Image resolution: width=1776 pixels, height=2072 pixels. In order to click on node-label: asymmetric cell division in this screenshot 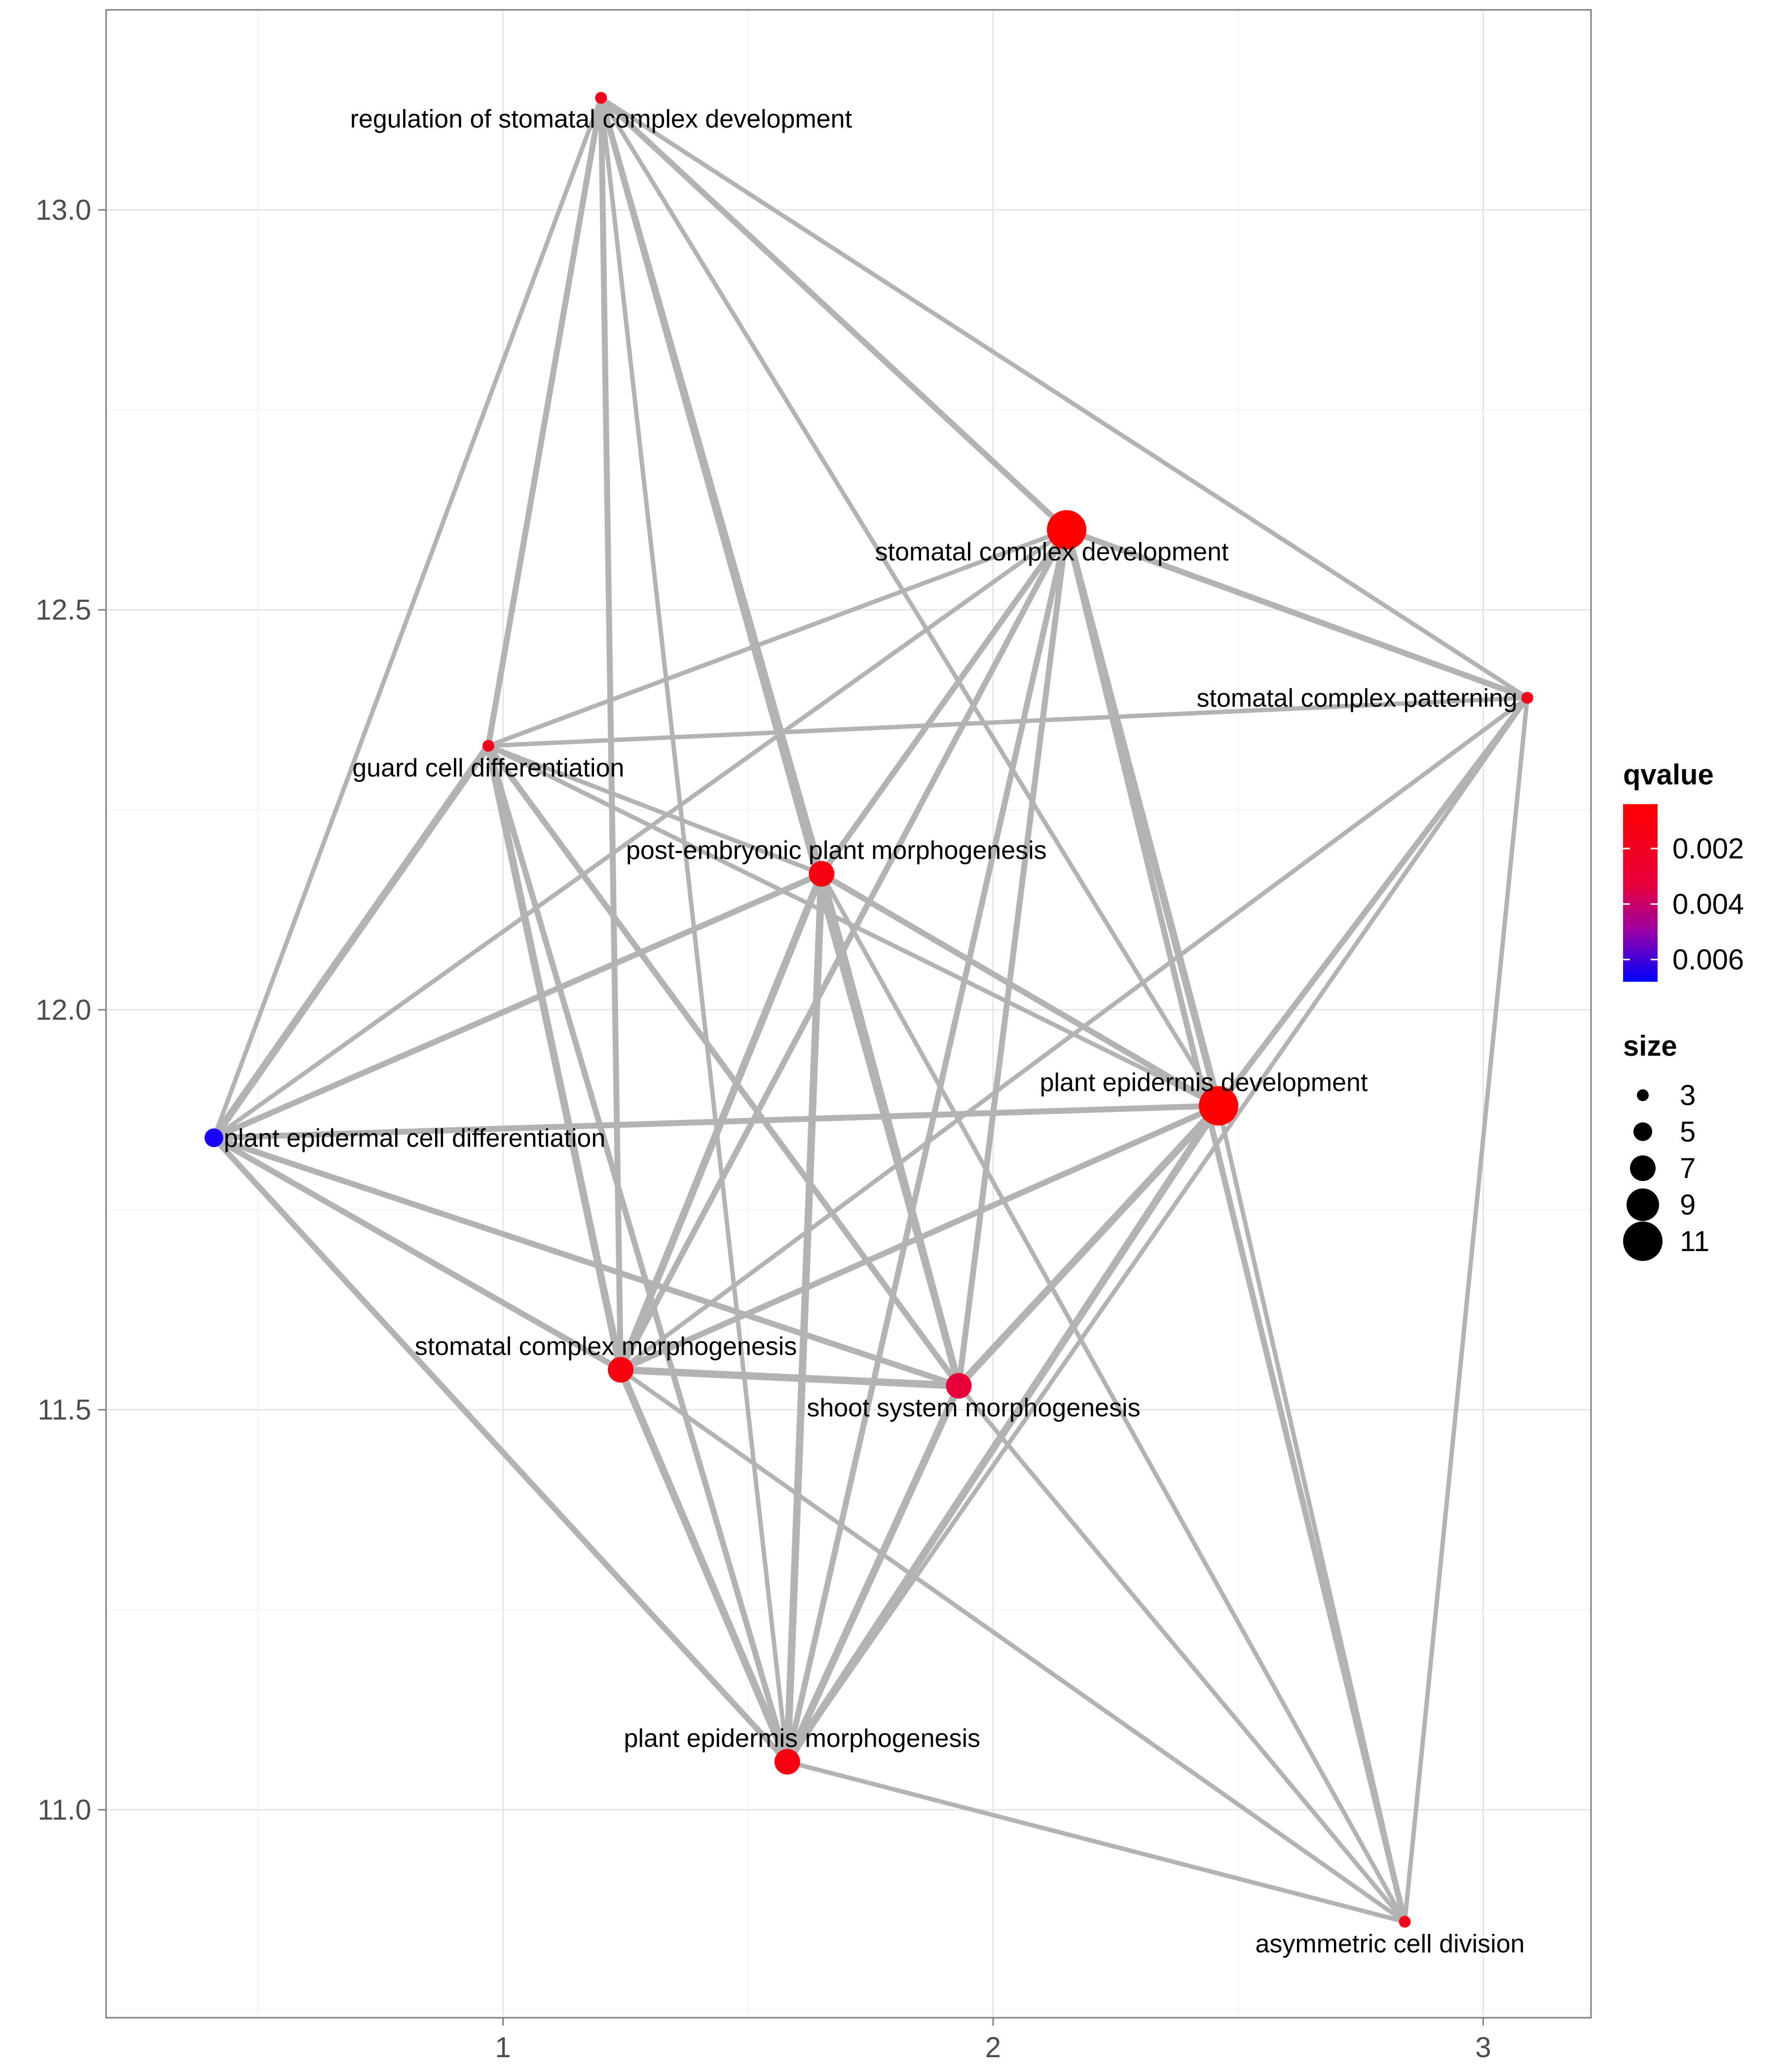, I will do `click(1389, 1944)`.